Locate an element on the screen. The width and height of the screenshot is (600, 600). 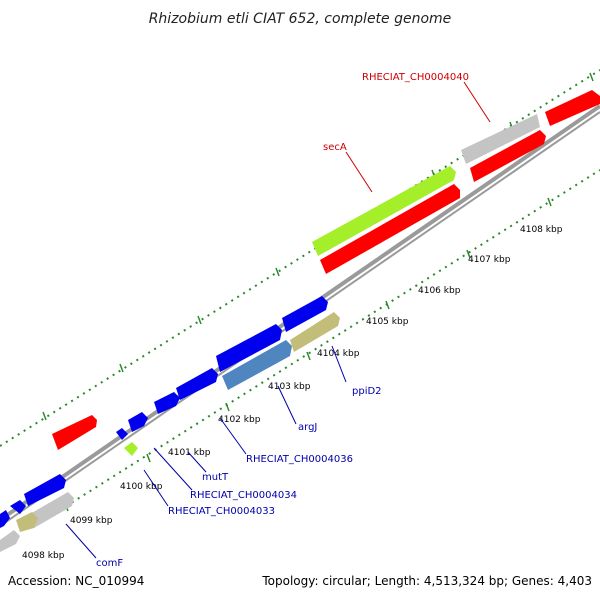
gene-red-upper-right is located at coordinates (508, 156).